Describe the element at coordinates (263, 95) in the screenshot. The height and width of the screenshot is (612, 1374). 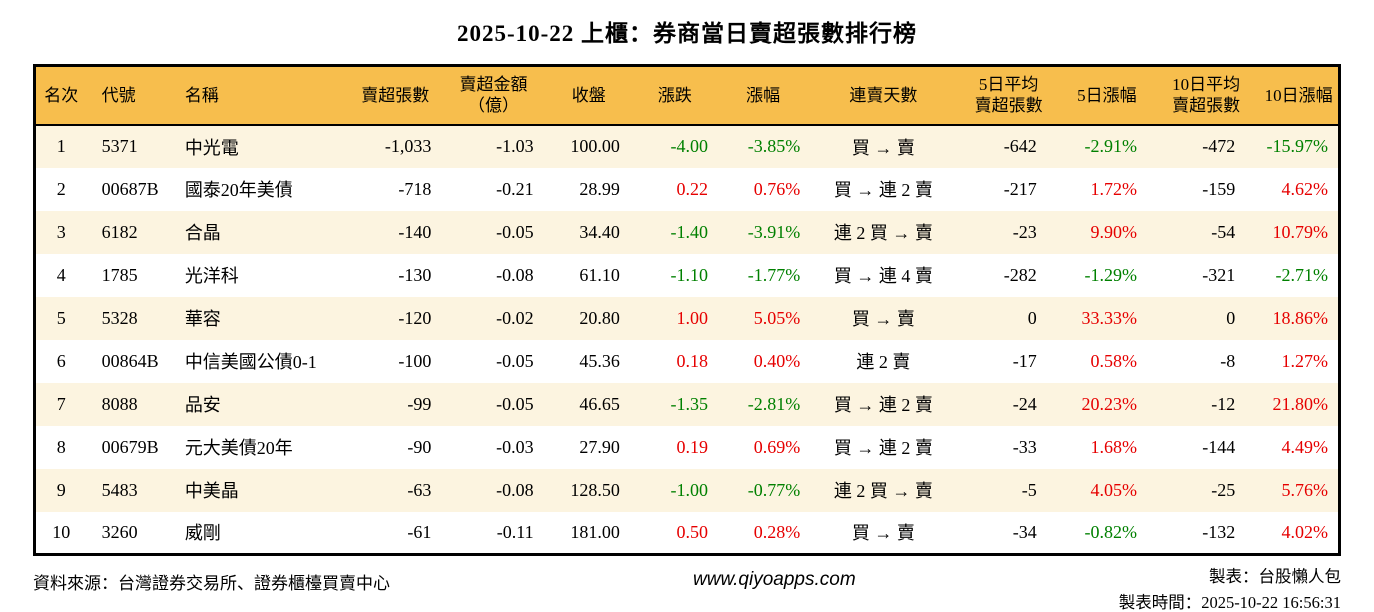
I see `column-header-name: 名稱` at that location.